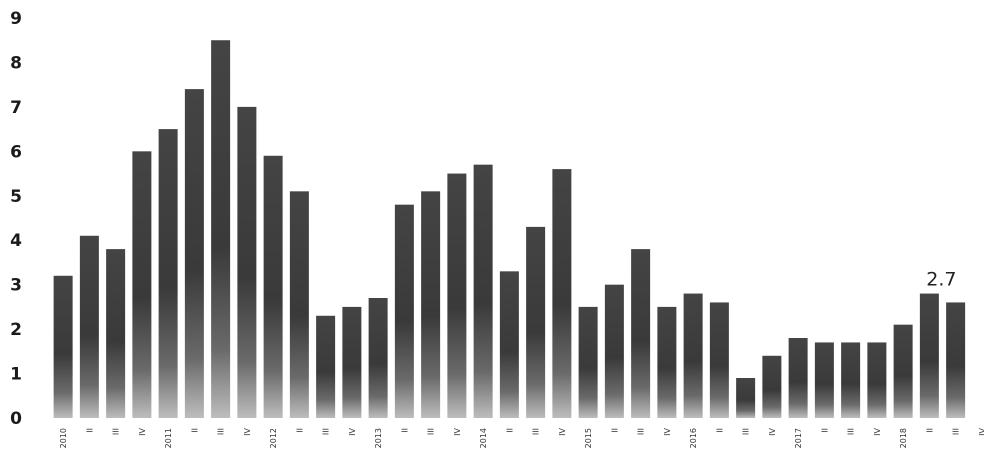 The height and width of the screenshot is (466, 984). Describe the element at coordinates (16, 330) in the screenshot. I see `y-tick-label: 2` at that location.